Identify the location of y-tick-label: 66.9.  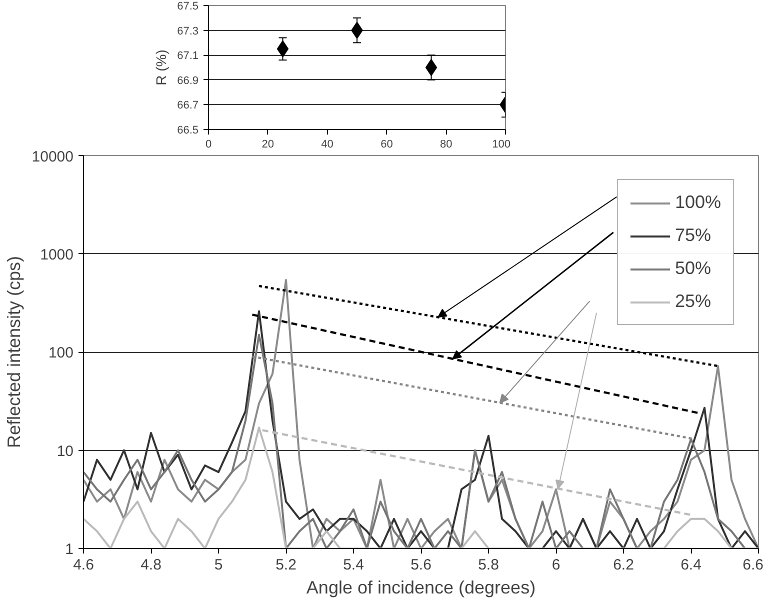
(188, 80).